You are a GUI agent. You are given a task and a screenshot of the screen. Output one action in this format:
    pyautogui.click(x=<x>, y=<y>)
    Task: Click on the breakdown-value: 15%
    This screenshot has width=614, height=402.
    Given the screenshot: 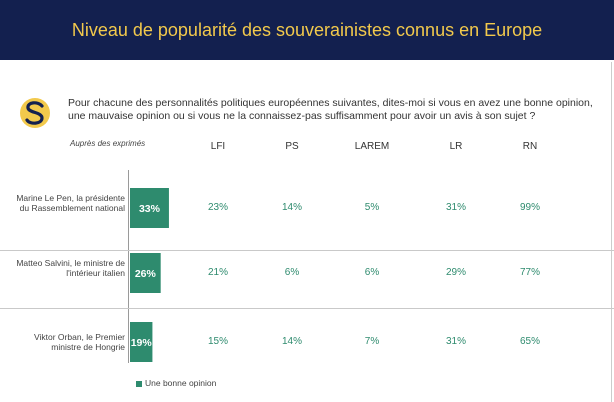 What is the action you would take?
    pyautogui.click(x=217, y=341)
    